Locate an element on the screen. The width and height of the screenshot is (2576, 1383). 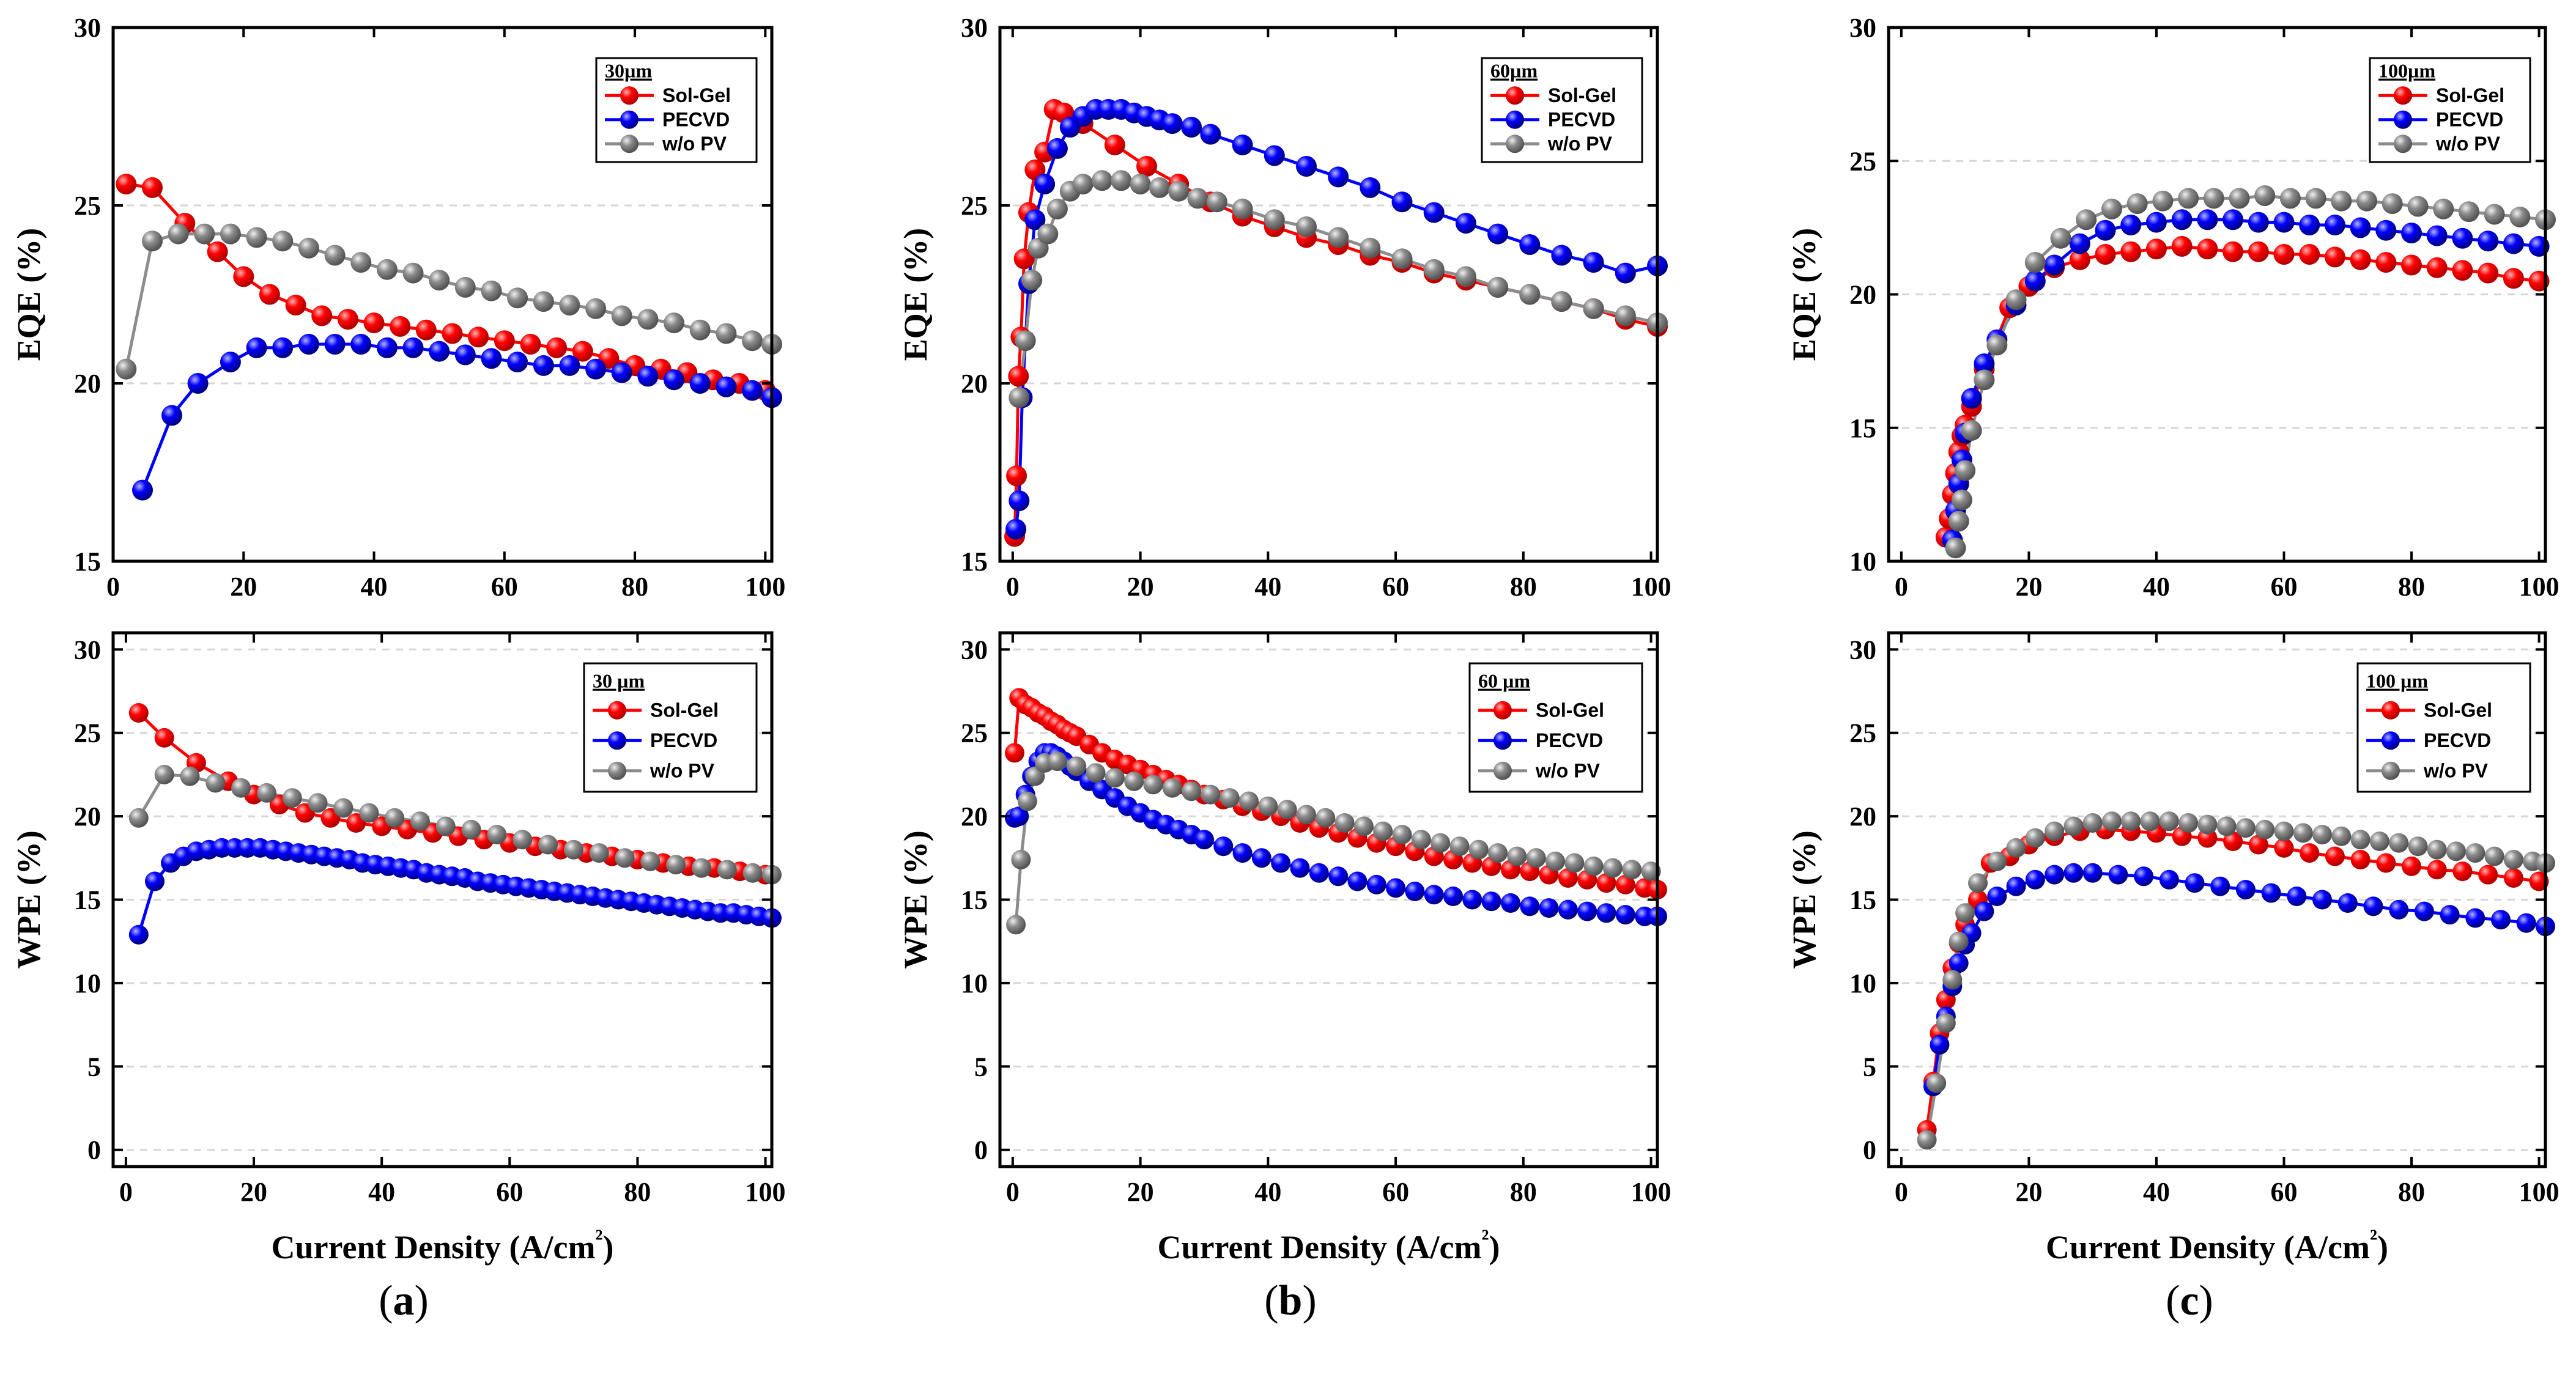
plot-frame is located at coordinates (1328, 294).